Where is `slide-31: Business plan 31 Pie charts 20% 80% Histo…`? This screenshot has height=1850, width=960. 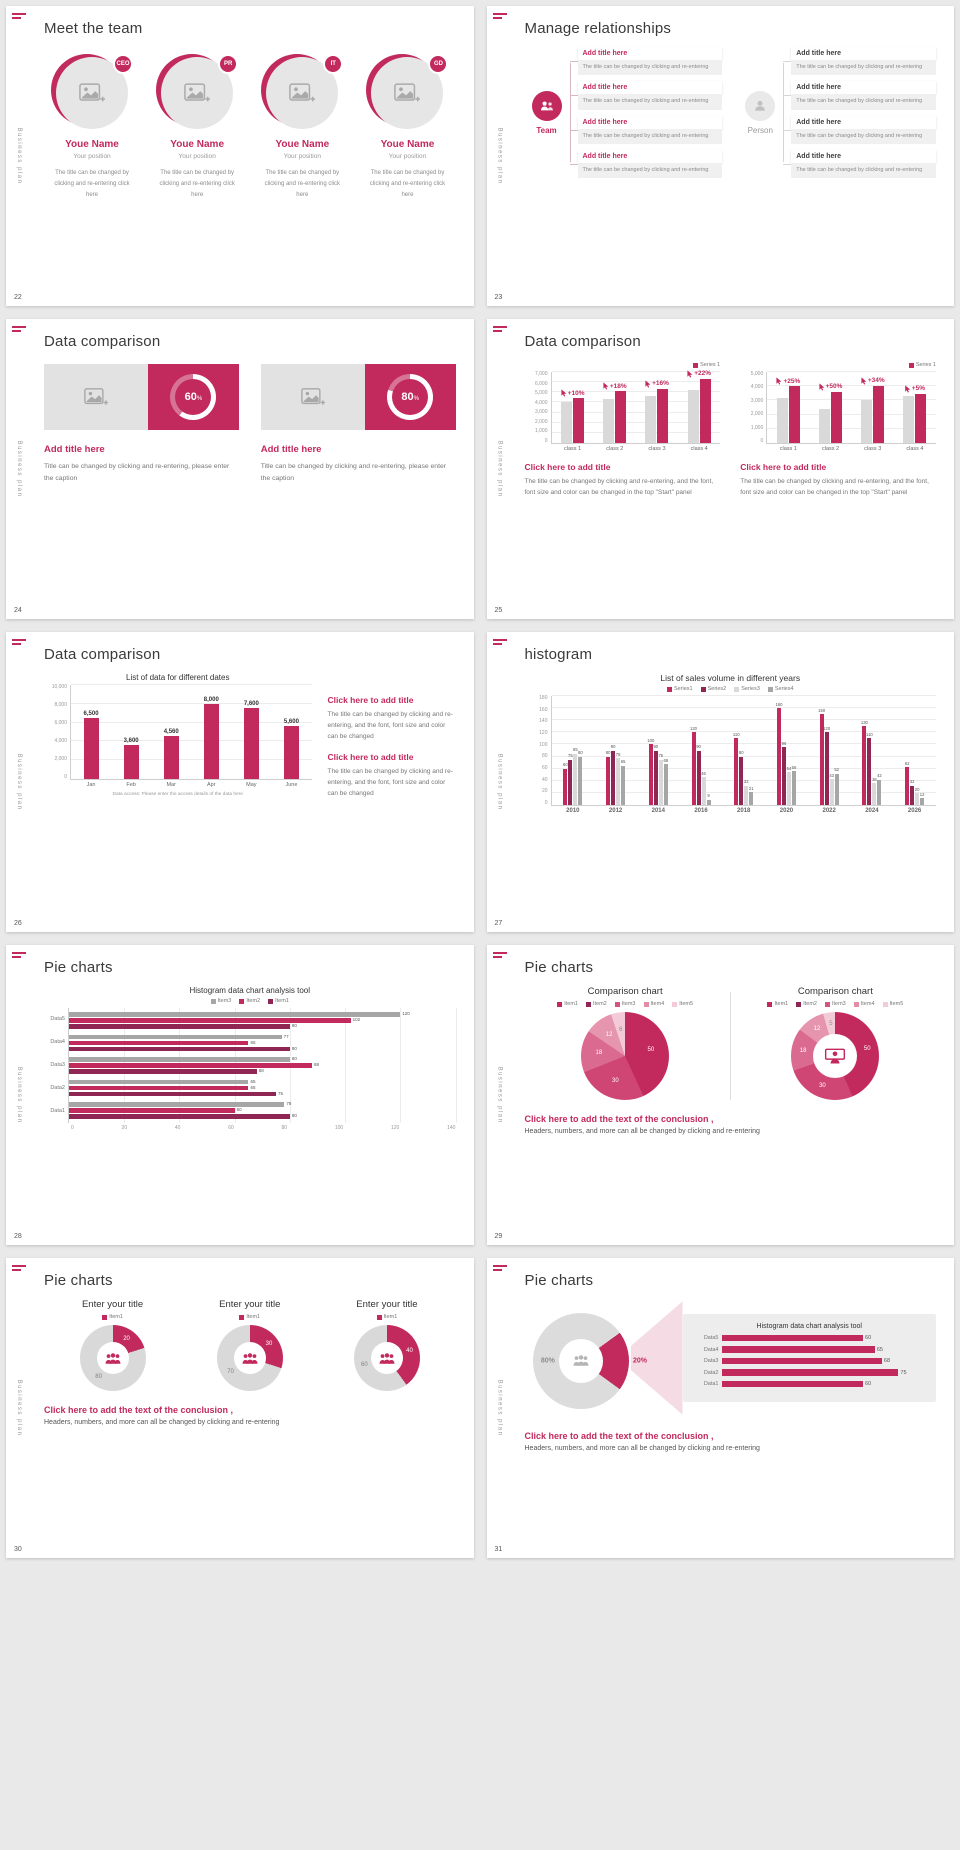 slide-31: Business plan 31 Pie charts 20% 80% Histo… is located at coordinates (720, 1408).